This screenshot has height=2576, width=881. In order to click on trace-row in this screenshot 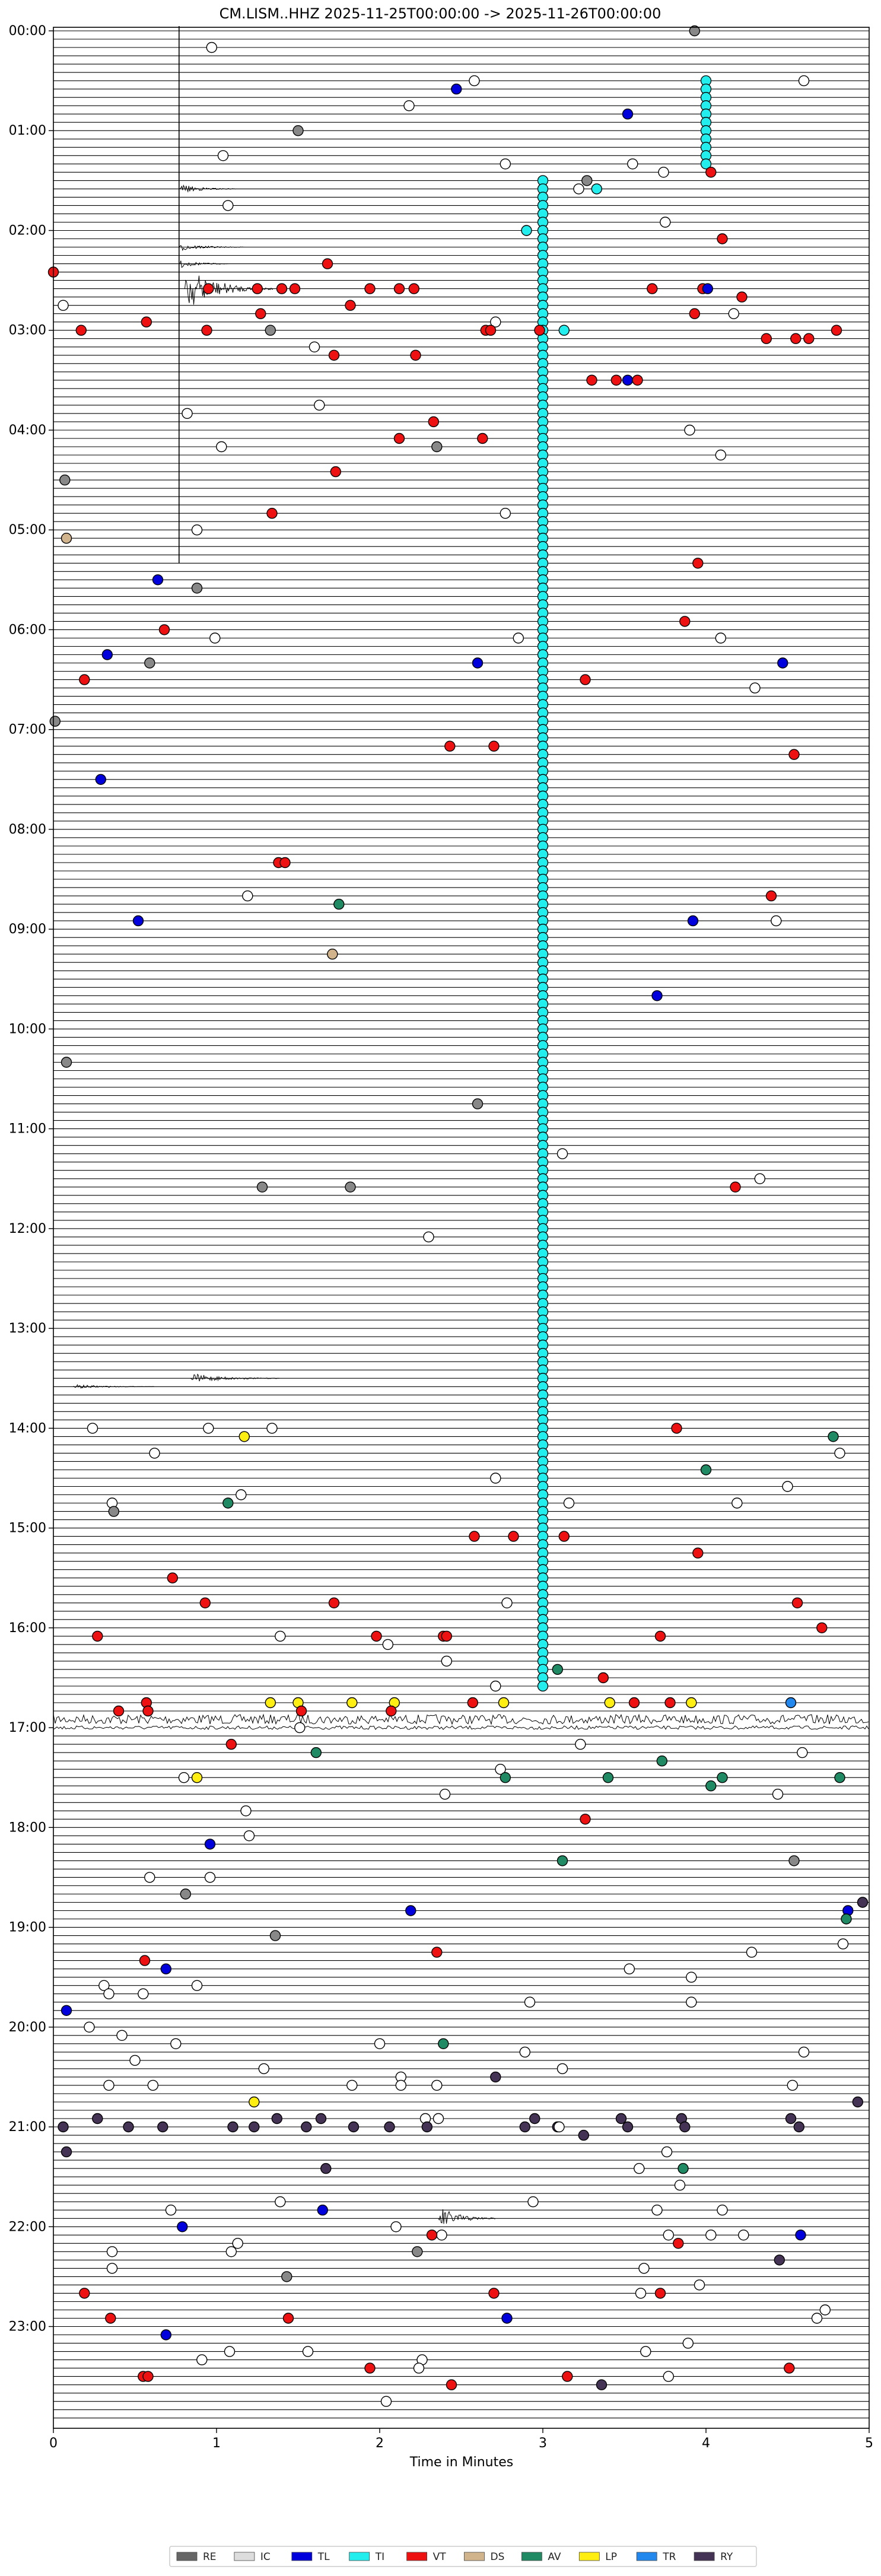, I will do `click(461, 1719)`.